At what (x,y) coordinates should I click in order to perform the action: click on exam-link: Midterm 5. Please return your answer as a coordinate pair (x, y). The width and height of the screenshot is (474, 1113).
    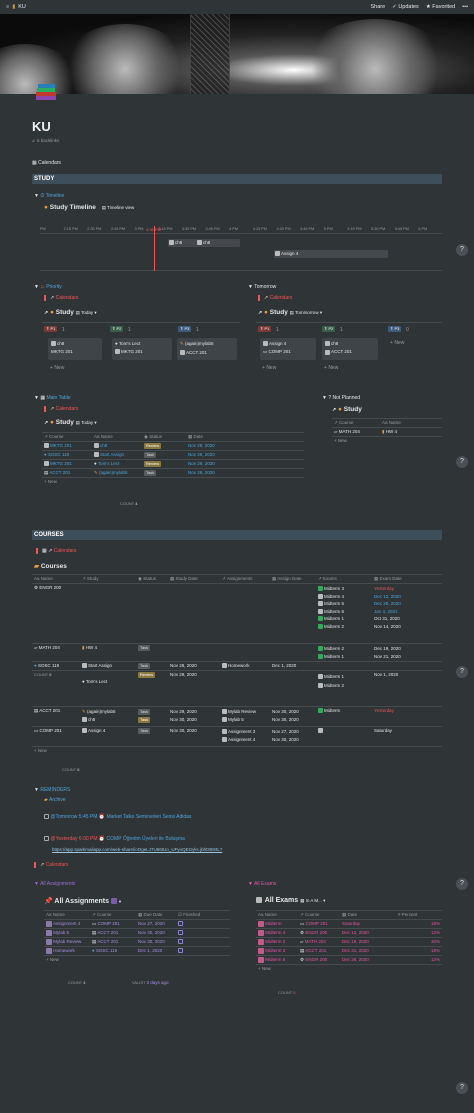
    Looking at the image, I should click on (334, 603).